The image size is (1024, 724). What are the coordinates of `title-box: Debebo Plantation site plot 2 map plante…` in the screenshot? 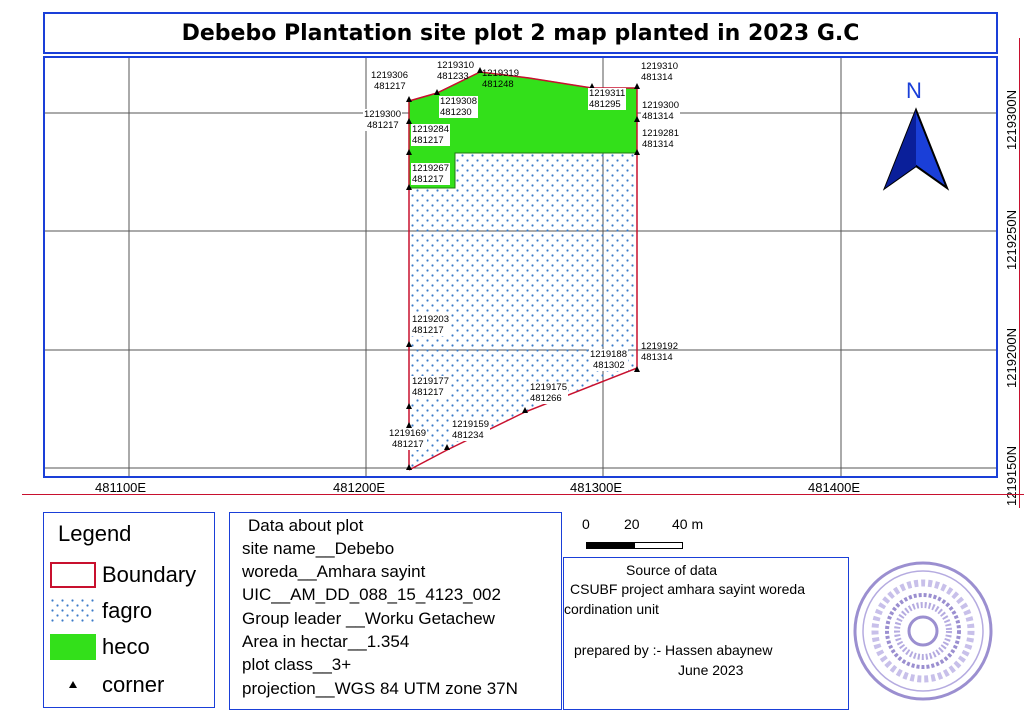 It's located at (520, 33).